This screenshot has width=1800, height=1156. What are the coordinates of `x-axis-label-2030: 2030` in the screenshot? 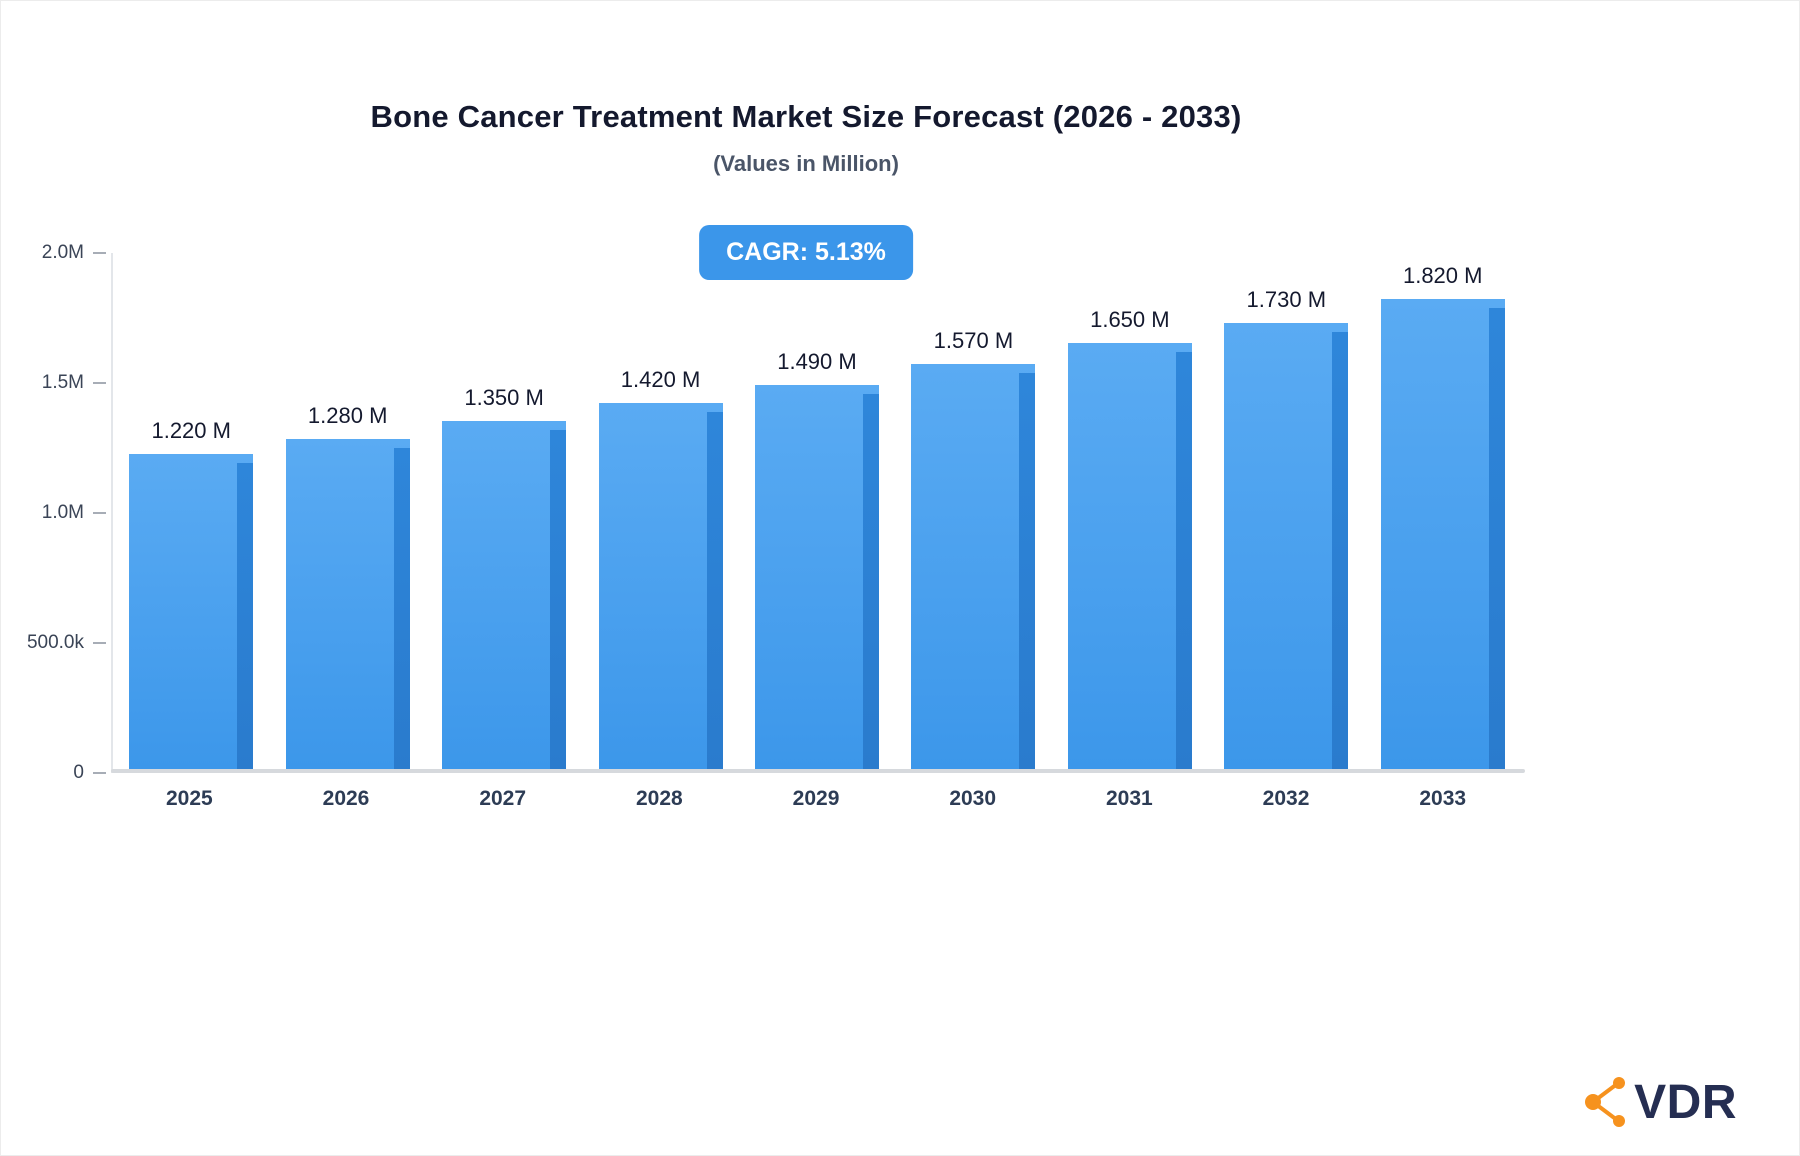 It's located at (973, 798).